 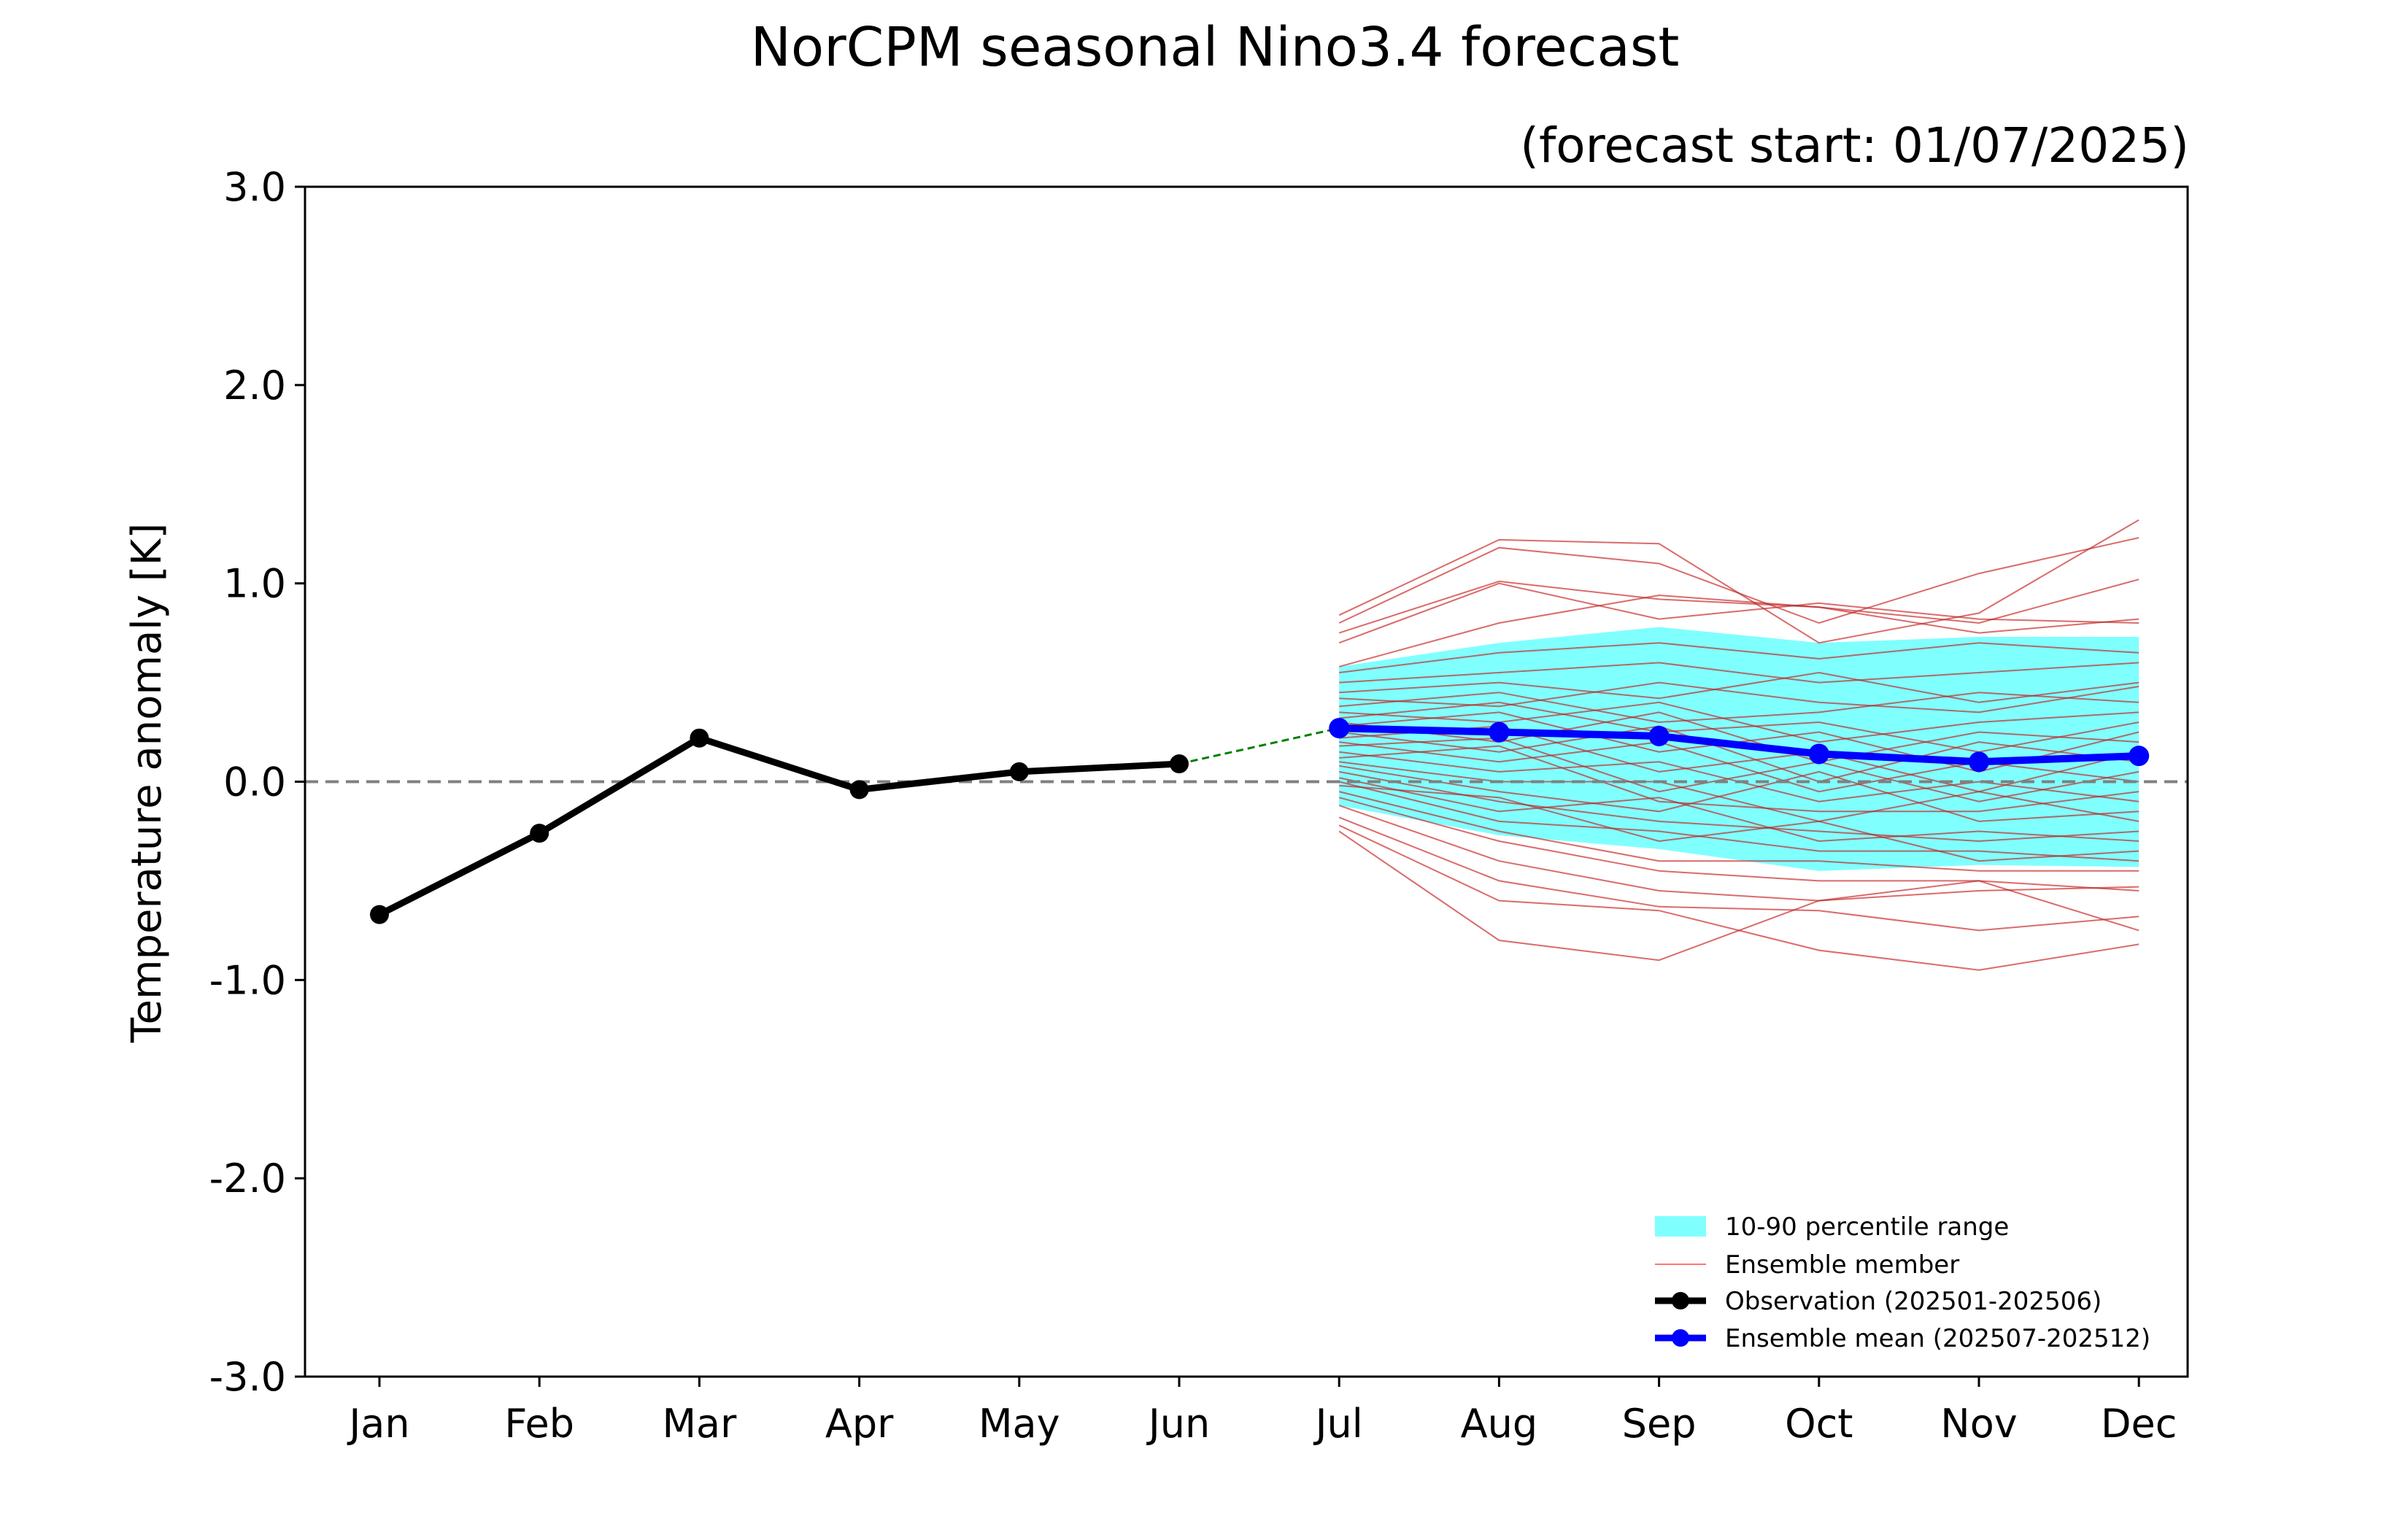 I want to click on observation-point-jan, so click(x=379, y=915).